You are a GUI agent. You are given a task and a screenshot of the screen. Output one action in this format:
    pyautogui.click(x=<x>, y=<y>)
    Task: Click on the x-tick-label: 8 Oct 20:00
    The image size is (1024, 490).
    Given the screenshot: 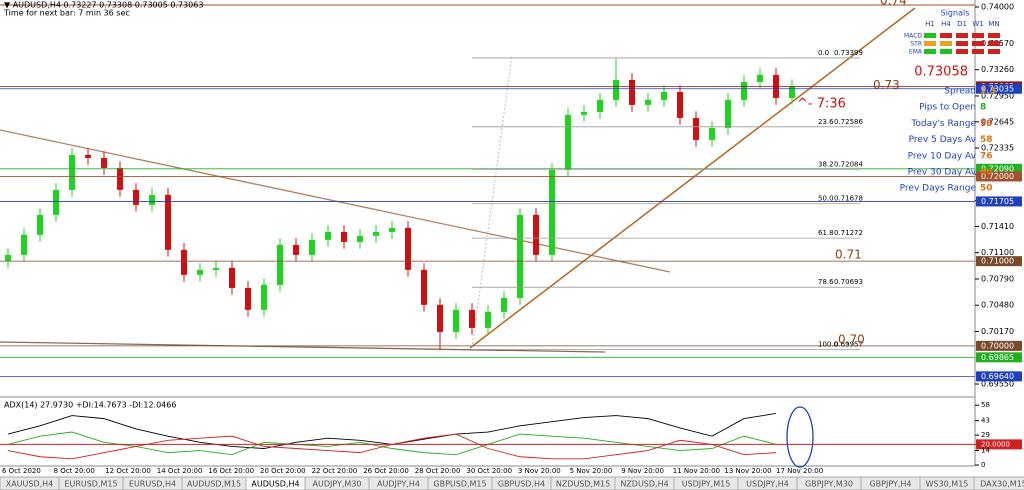 What is the action you would take?
    pyautogui.click(x=74, y=471)
    